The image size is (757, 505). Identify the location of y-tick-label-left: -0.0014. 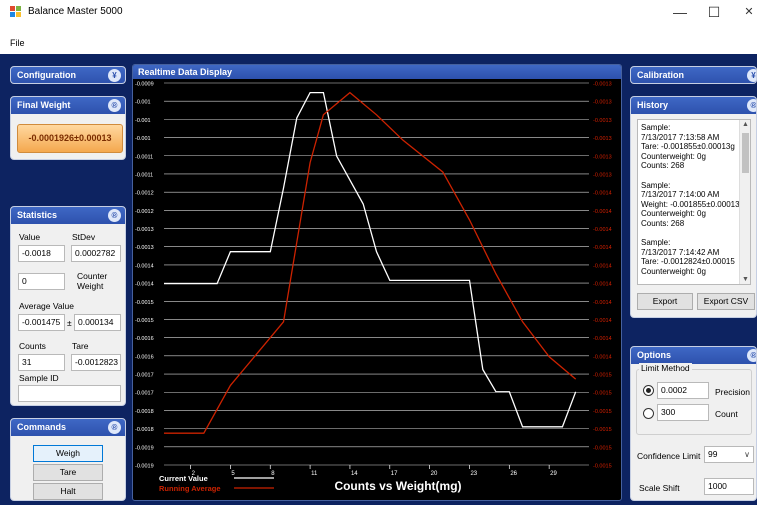
(144, 266).